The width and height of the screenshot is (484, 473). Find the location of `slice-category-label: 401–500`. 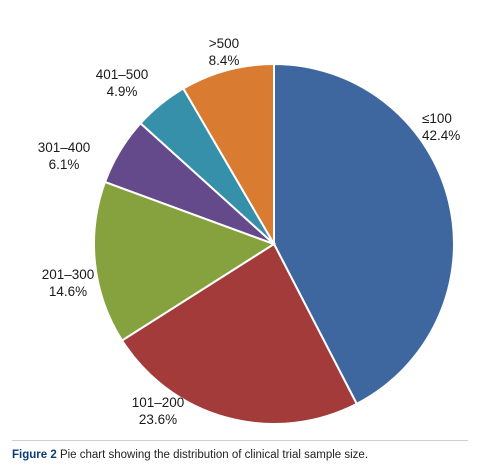

slice-category-label: 401–500 is located at coordinates (122, 74).